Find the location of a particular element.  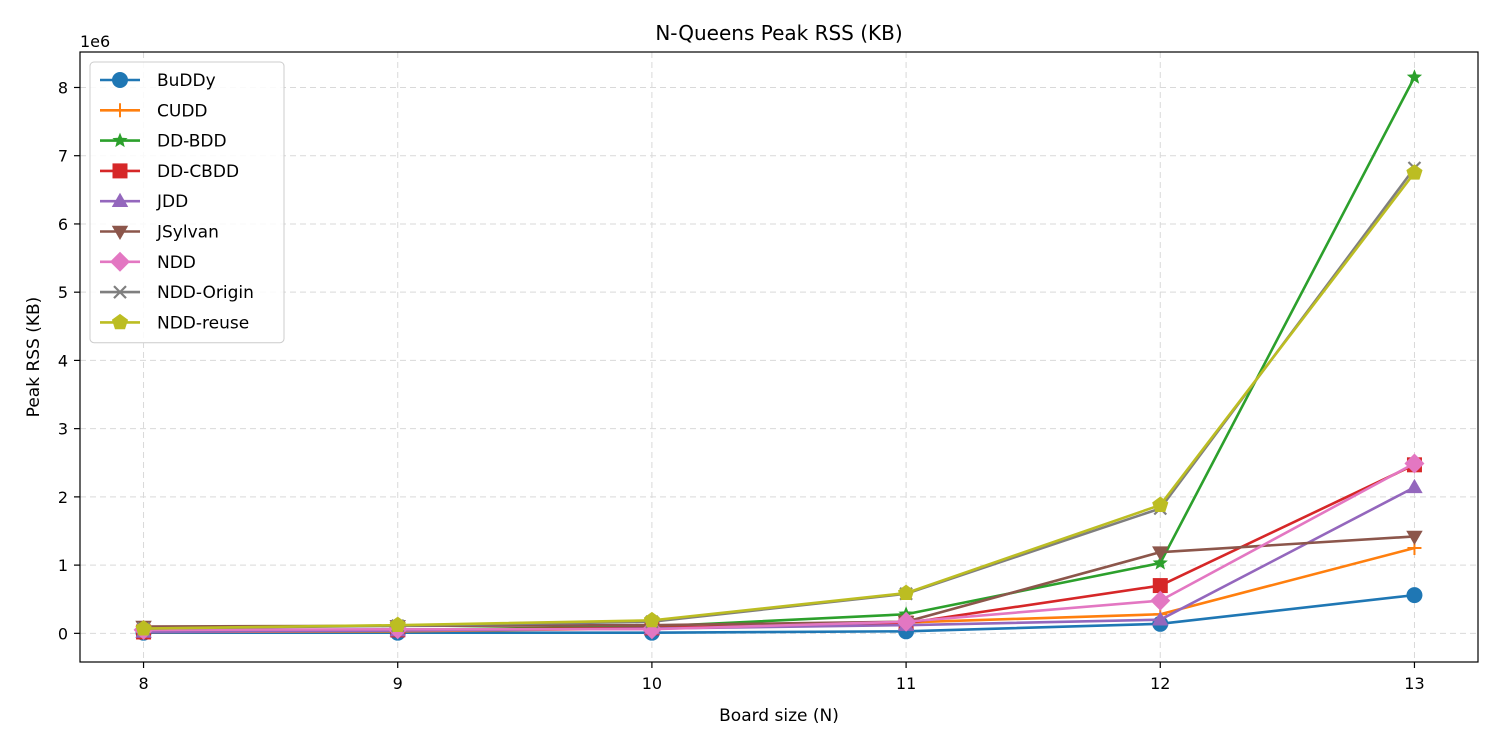

y-tick-label: 5 is located at coordinates (63, 292).